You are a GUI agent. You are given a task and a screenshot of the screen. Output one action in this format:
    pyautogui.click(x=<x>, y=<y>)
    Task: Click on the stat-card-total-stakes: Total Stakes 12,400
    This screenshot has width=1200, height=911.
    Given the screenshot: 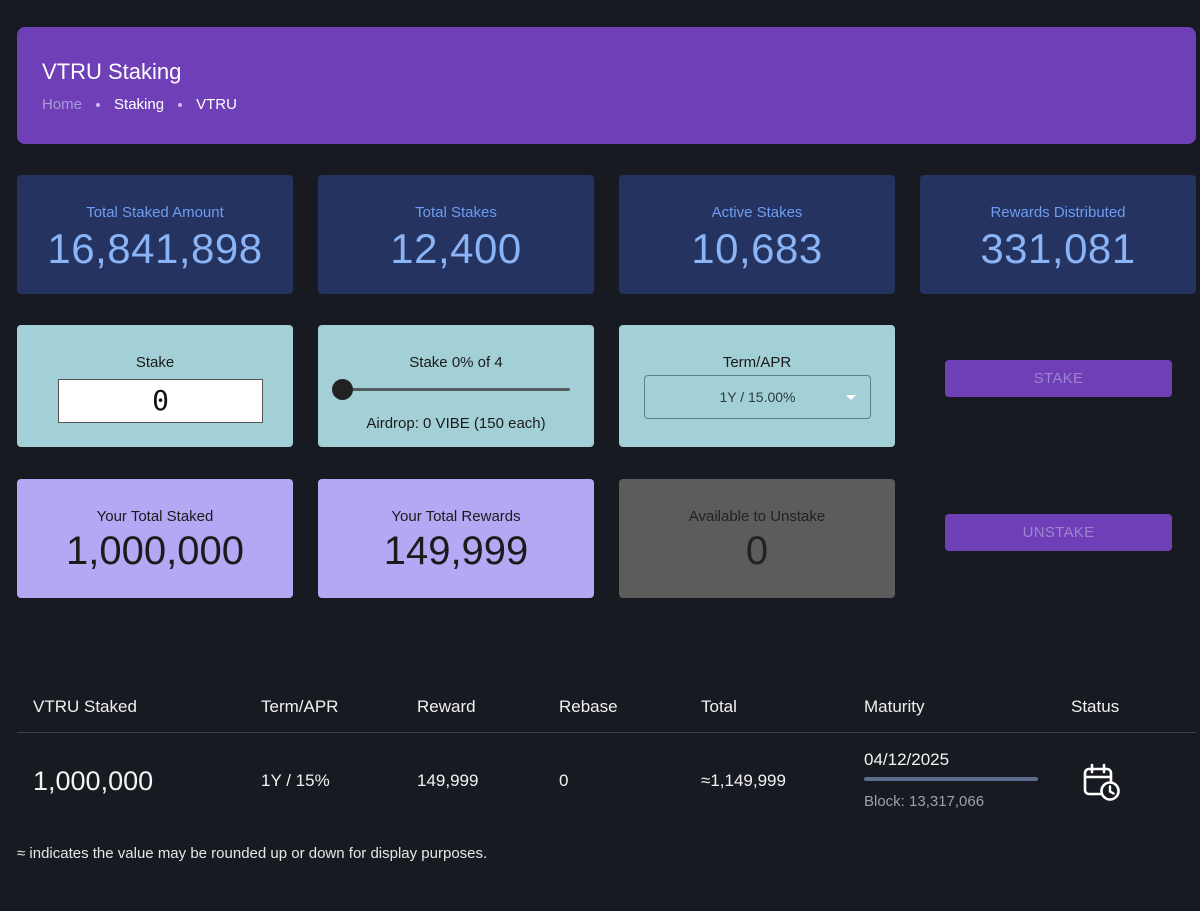 What is the action you would take?
    pyautogui.click(x=456, y=234)
    